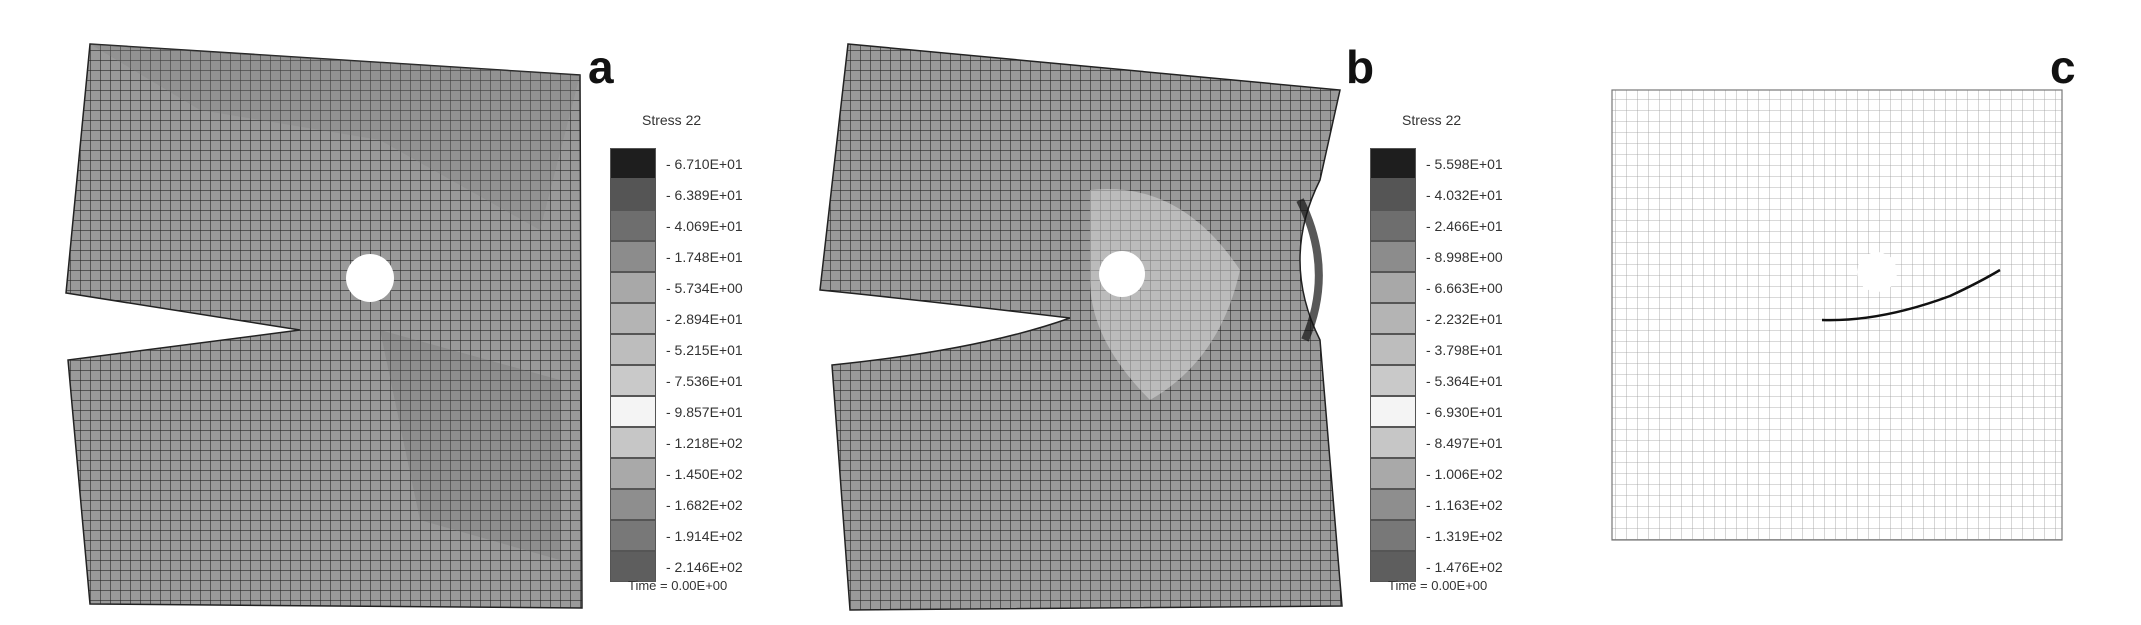 The width and height of the screenshot is (2141, 625). What do you see at coordinates (1464, 350) in the screenshot?
I see `legend-tick-label: - 3.798E+01` at bounding box center [1464, 350].